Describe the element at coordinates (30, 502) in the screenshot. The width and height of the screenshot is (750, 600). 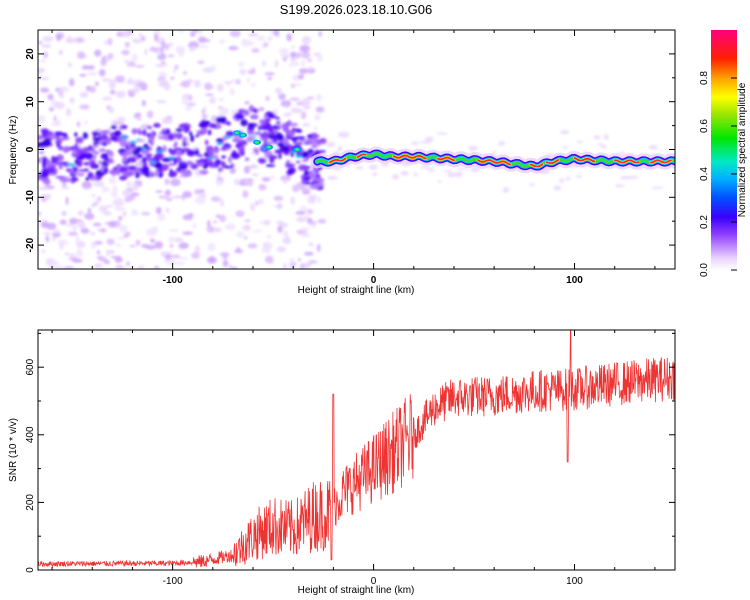
I see `snr-y-tick-label: 200` at that location.